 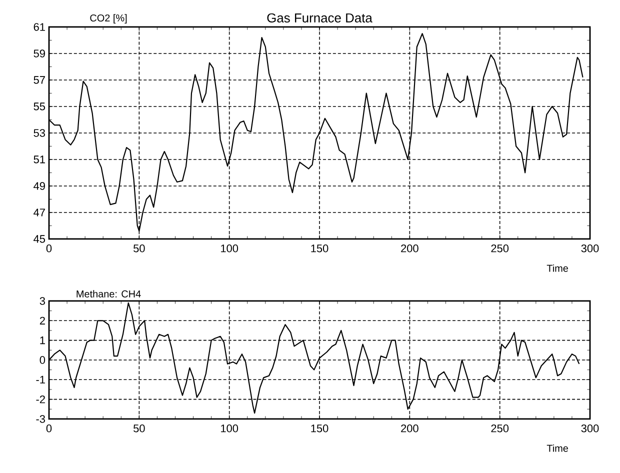 I want to click on y-tick-label: 59, so click(x=39, y=54).